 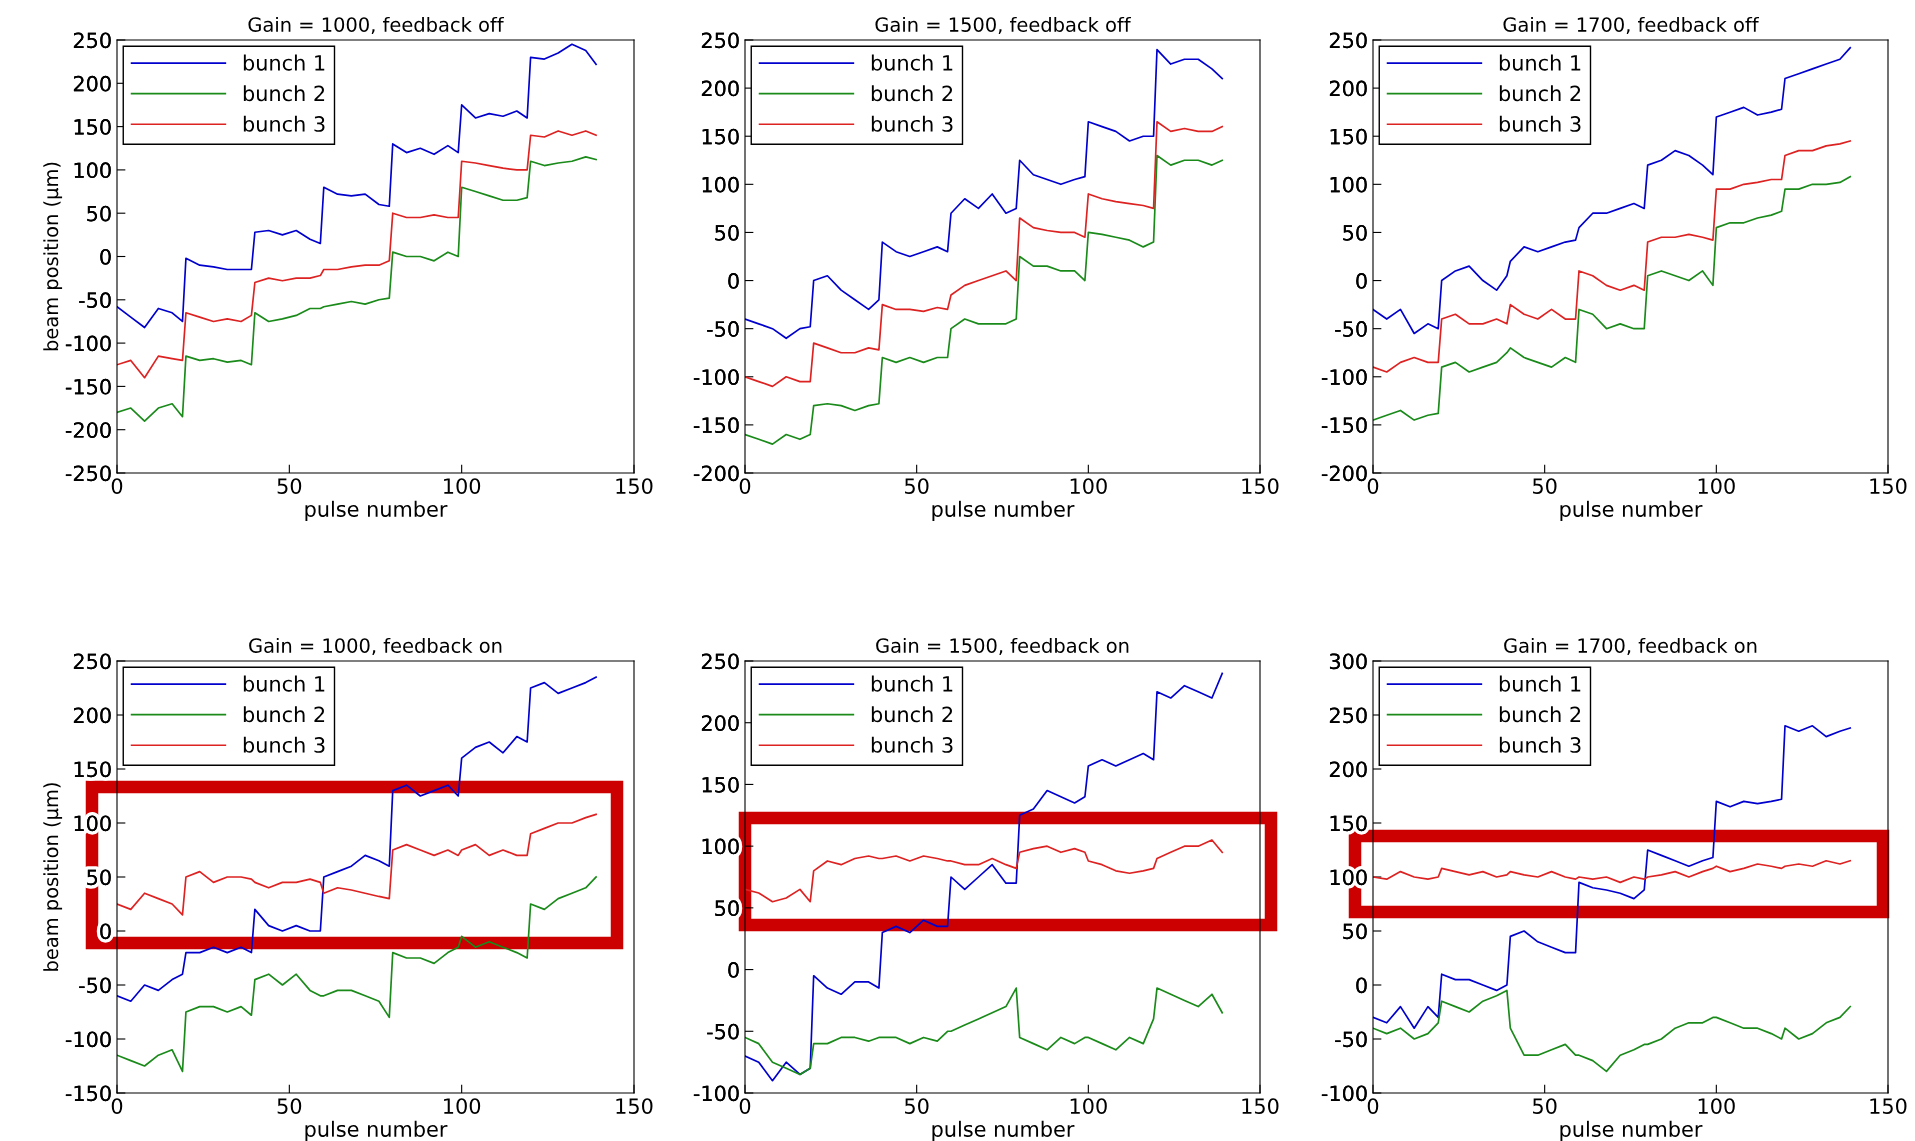 What do you see at coordinates (1003, 25) in the screenshot?
I see `chart-title: Gain = 1500, feedback off` at bounding box center [1003, 25].